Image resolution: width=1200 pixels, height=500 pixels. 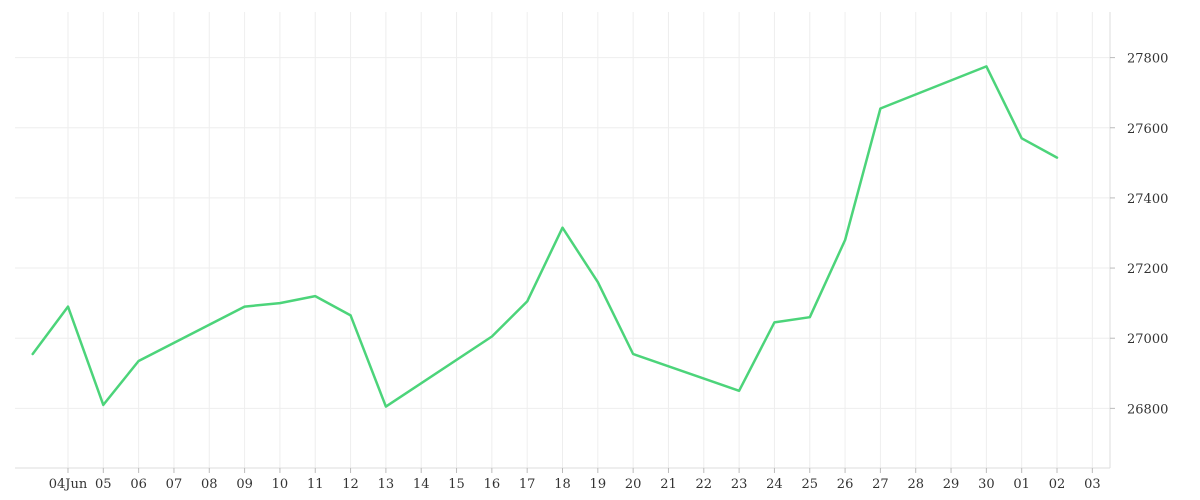 I want to click on x-tick-label: 04Jun, so click(x=68, y=484).